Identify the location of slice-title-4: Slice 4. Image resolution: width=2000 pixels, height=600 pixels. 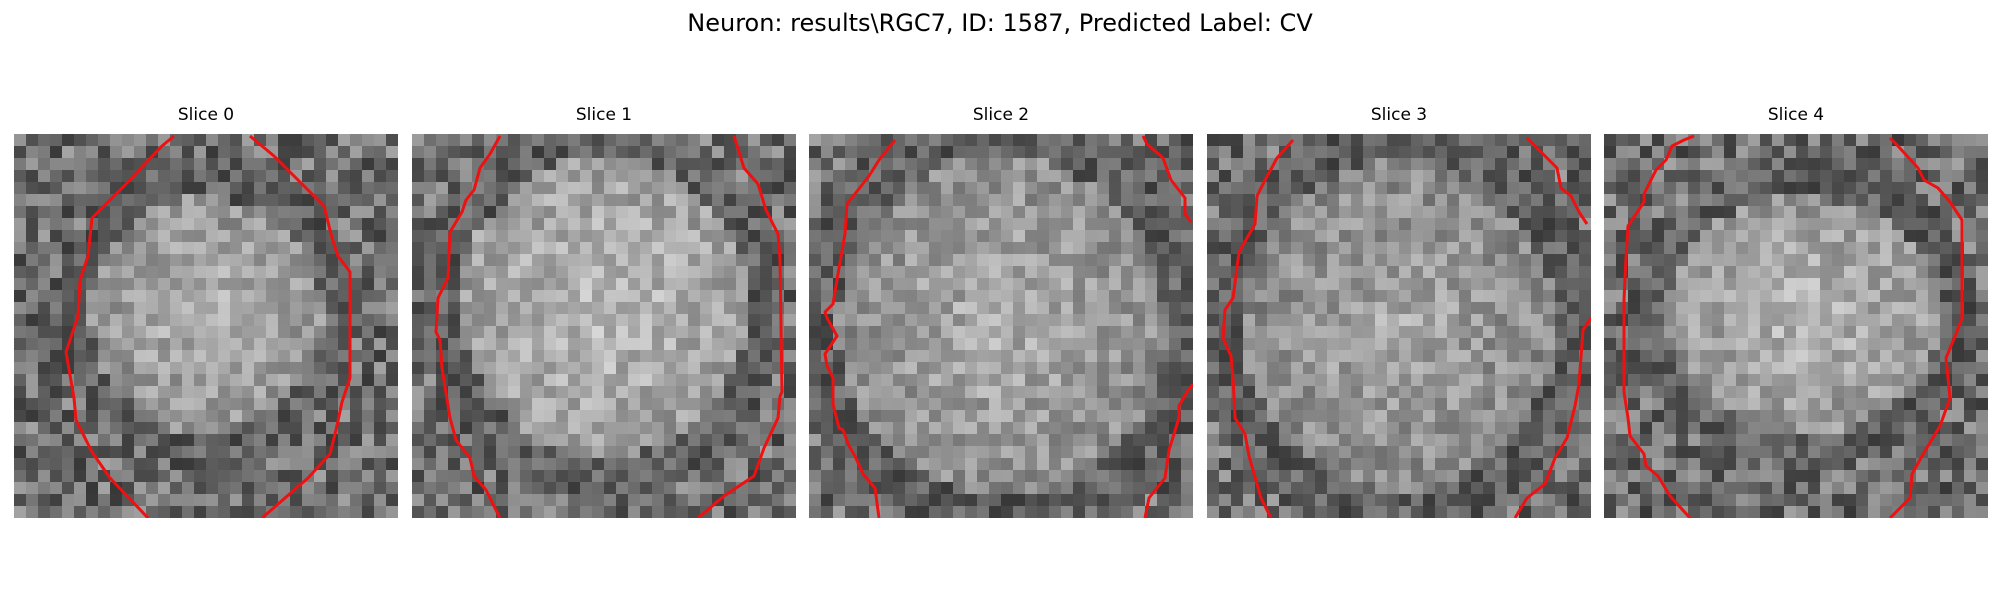
(1796, 115).